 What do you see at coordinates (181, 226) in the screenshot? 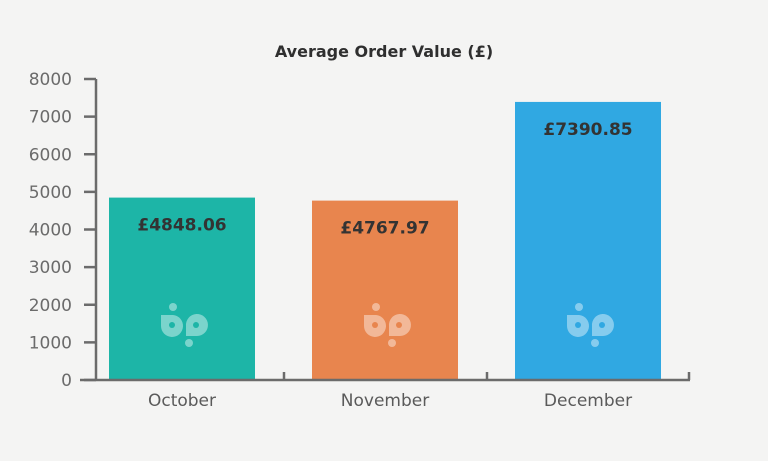
I see `data-label: £4848.06` at bounding box center [181, 226].